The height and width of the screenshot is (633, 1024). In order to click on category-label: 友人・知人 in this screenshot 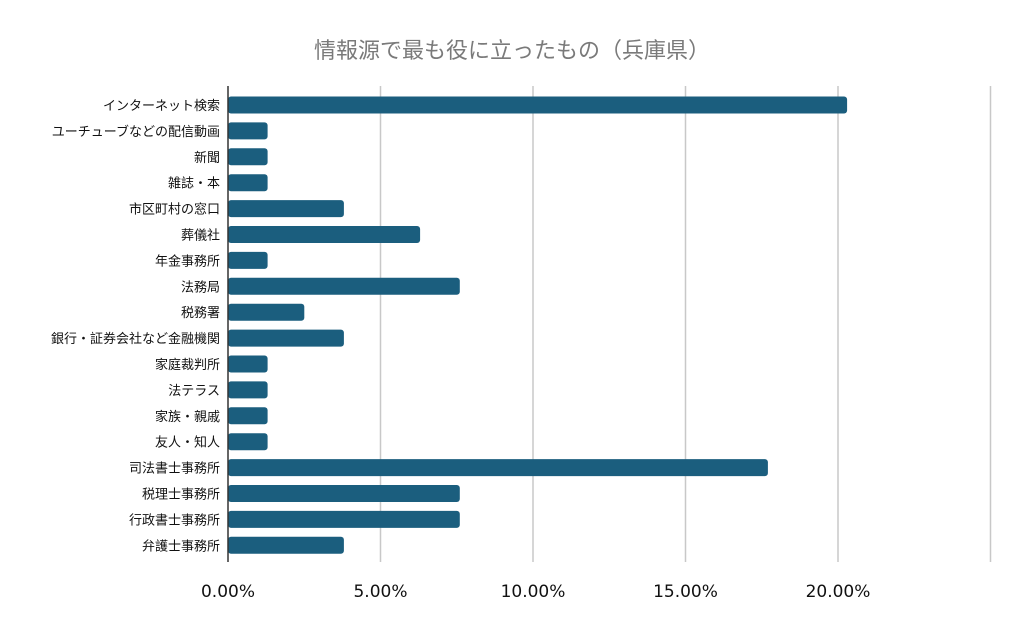, I will do `click(187, 443)`.